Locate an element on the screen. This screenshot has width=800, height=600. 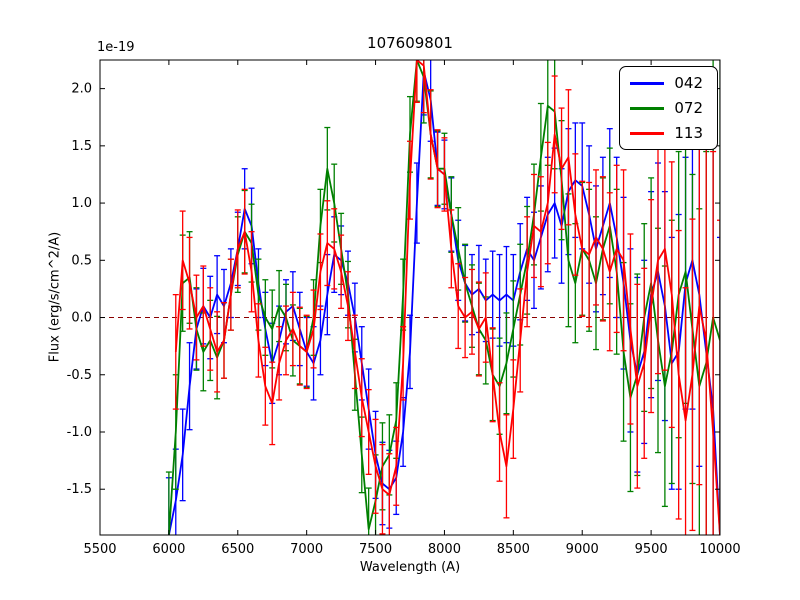
legend-entry-042: 042 is located at coordinates (666, 83).